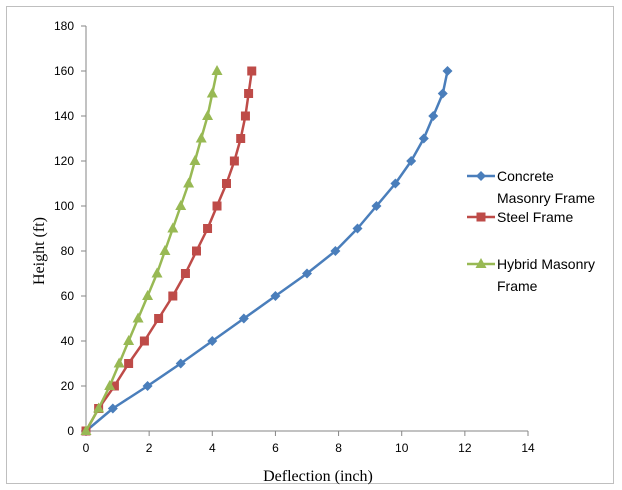 This screenshot has height=490, width=622. What do you see at coordinates (64, 71) in the screenshot?
I see `y-tick-label: 160` at bounding box center [64, 71].